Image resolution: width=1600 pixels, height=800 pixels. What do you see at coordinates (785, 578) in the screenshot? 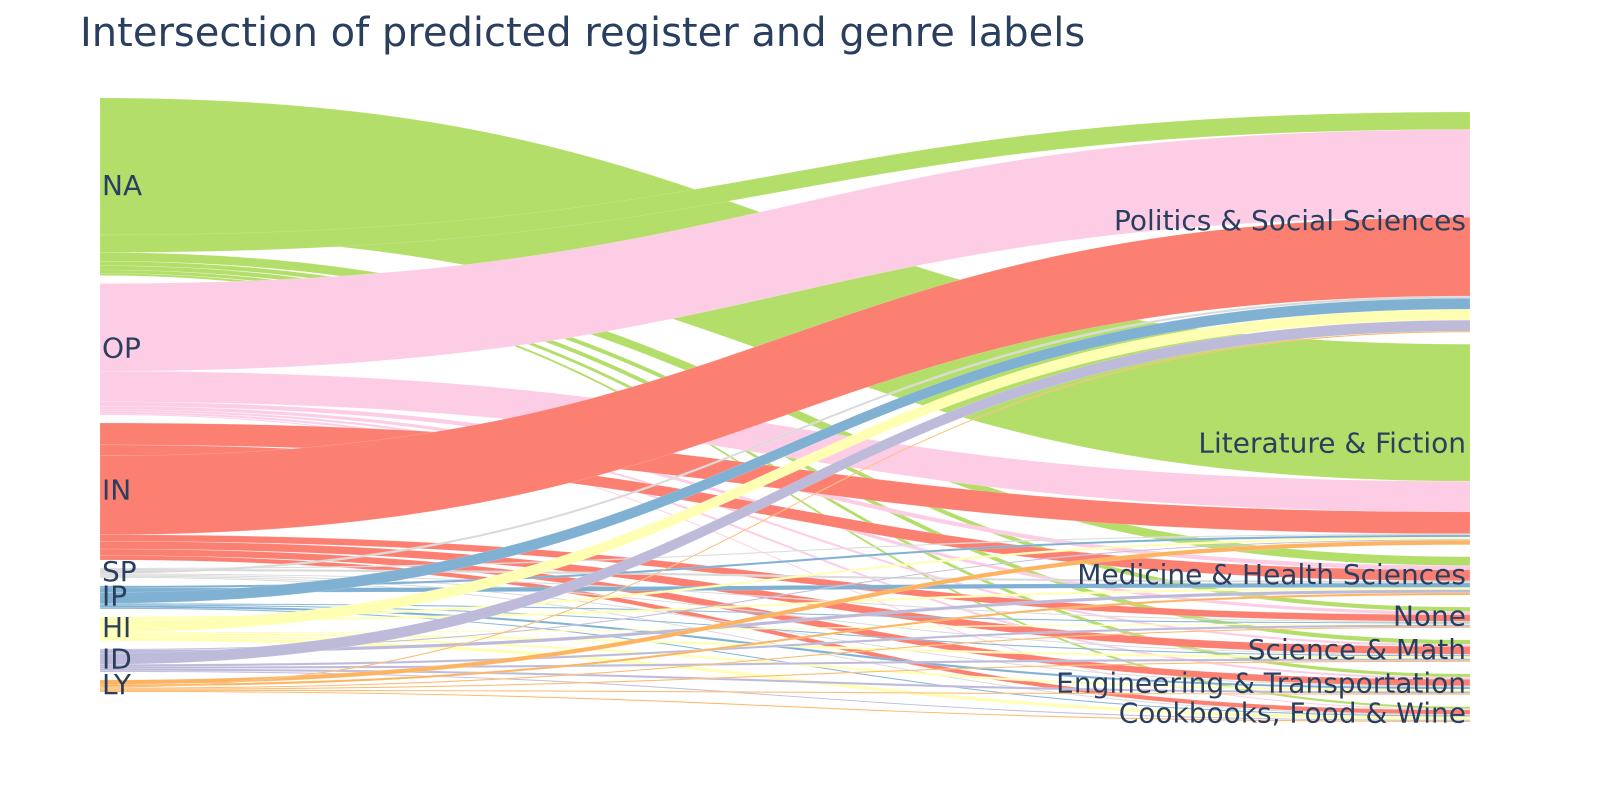
I see `flow-hi-to-literature-and-fiction` at bounding box center [785, 578].